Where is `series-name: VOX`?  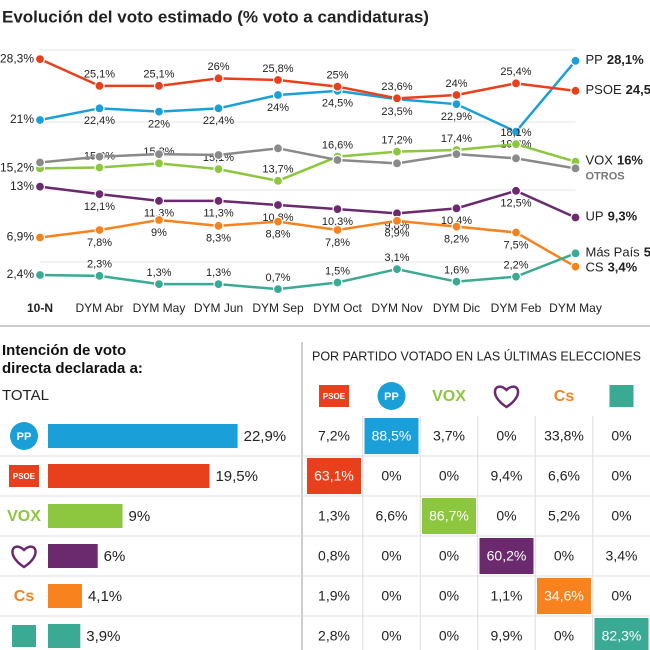 series-name: VOX is located at coordinates (600, 160).